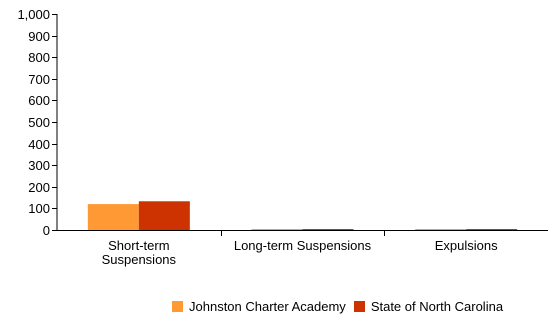 Image resolution: width=548 pixels, height=320 pixels. I want to click on legend-swatch-johnston, so click(177, 306).